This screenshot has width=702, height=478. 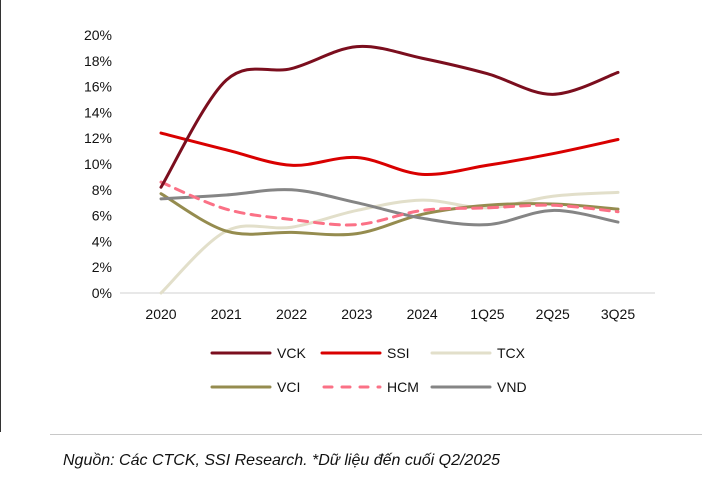 I want to click on x-tick-label: 2020, so click(x=160, y=314).